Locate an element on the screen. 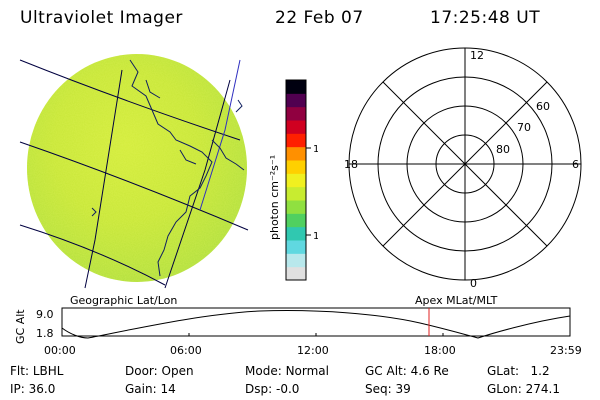 Image resolution: width=600 pixels, height=400 pixels. status-glat-label: GLat: is located at coordinates (503, 371).